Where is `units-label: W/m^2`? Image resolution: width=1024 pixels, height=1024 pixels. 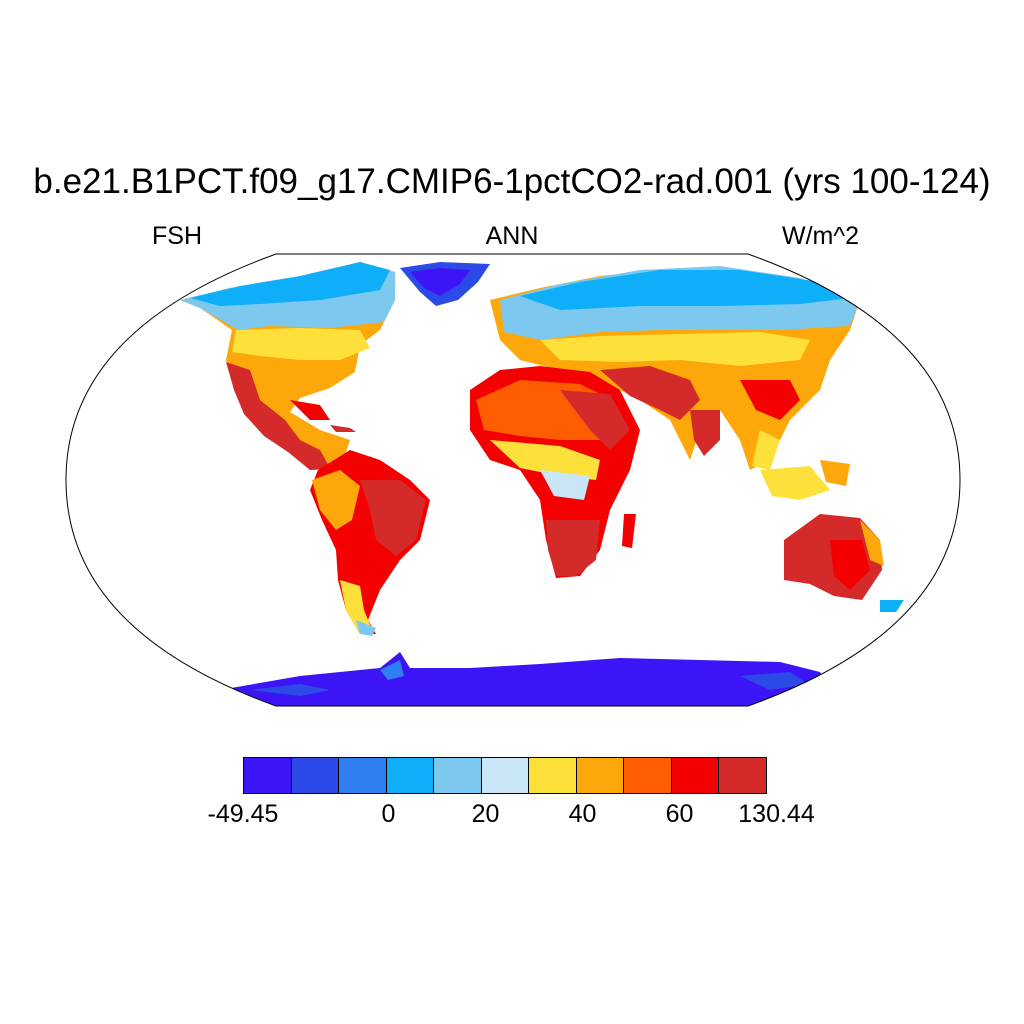
units-label: W/m^2 is located at coordinates (821, 236).